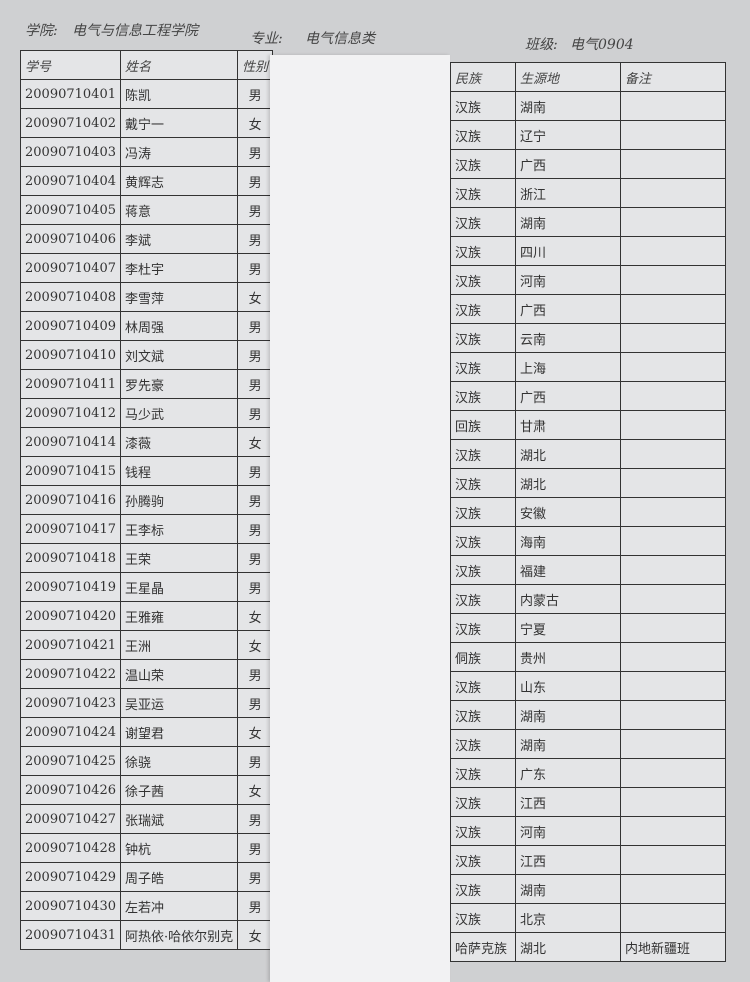 This screenshot has width=750, height=982. I want to click on table-row: 20090710406 李斌男, so click(147, 239).